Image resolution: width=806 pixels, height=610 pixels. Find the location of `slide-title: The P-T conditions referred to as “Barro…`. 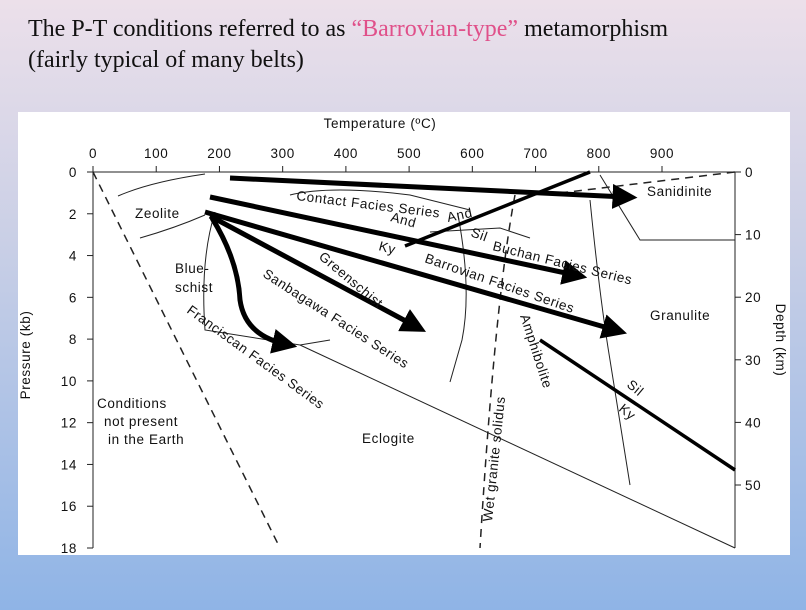

slide-title: The P-T conditions referred to as “Barro… is located at coordinates (348, 45).